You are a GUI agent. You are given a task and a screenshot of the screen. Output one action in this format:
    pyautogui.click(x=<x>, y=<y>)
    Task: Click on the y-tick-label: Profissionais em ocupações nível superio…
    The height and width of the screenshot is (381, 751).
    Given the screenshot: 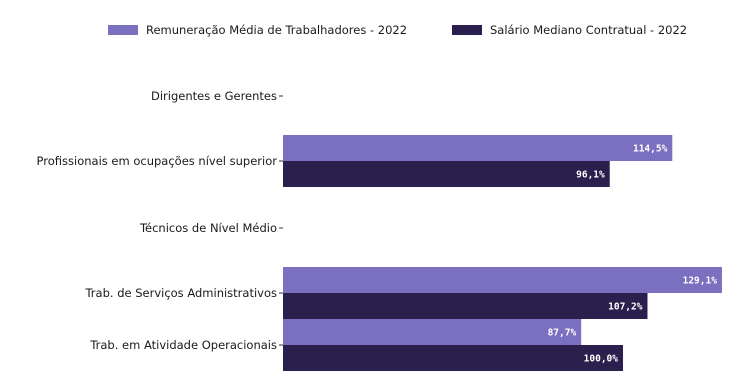 What is the action you would take?
    pyautogui.click(x=157, y=161)
    